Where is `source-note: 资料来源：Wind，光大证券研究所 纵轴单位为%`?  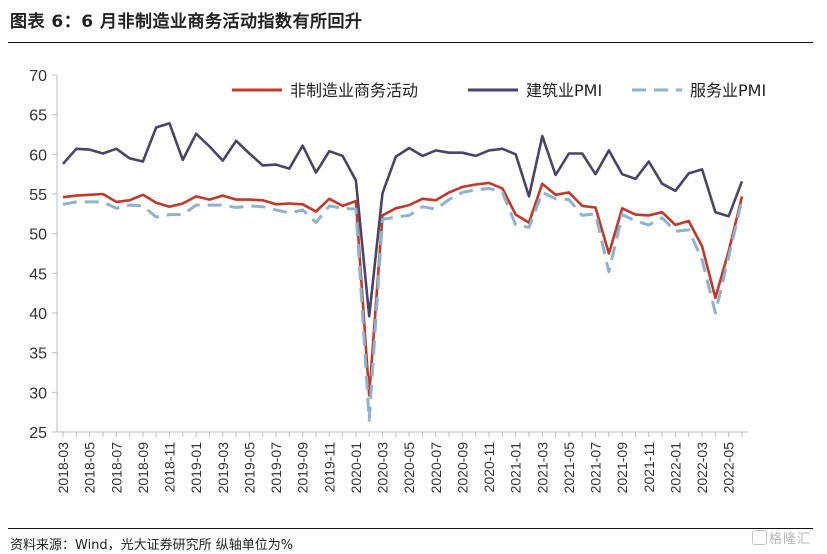
source-note: 资料来源：Wind，光大证券研究所 纵轴单位为% is located at coordinates (152, 545).